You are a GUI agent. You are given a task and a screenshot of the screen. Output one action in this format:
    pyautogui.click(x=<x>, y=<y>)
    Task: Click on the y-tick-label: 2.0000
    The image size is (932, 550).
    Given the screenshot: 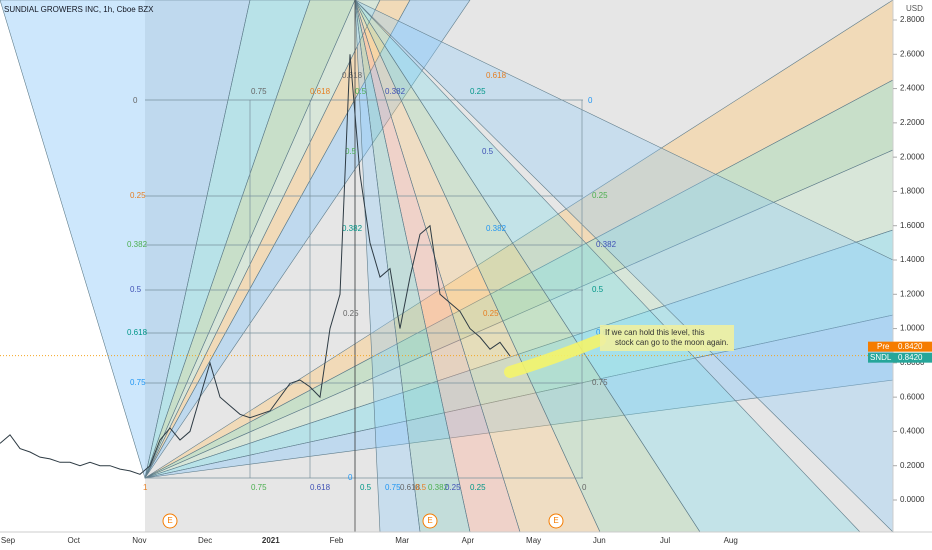 What is the action you would take?
    pyautogui.click(x=912, y=156)
    